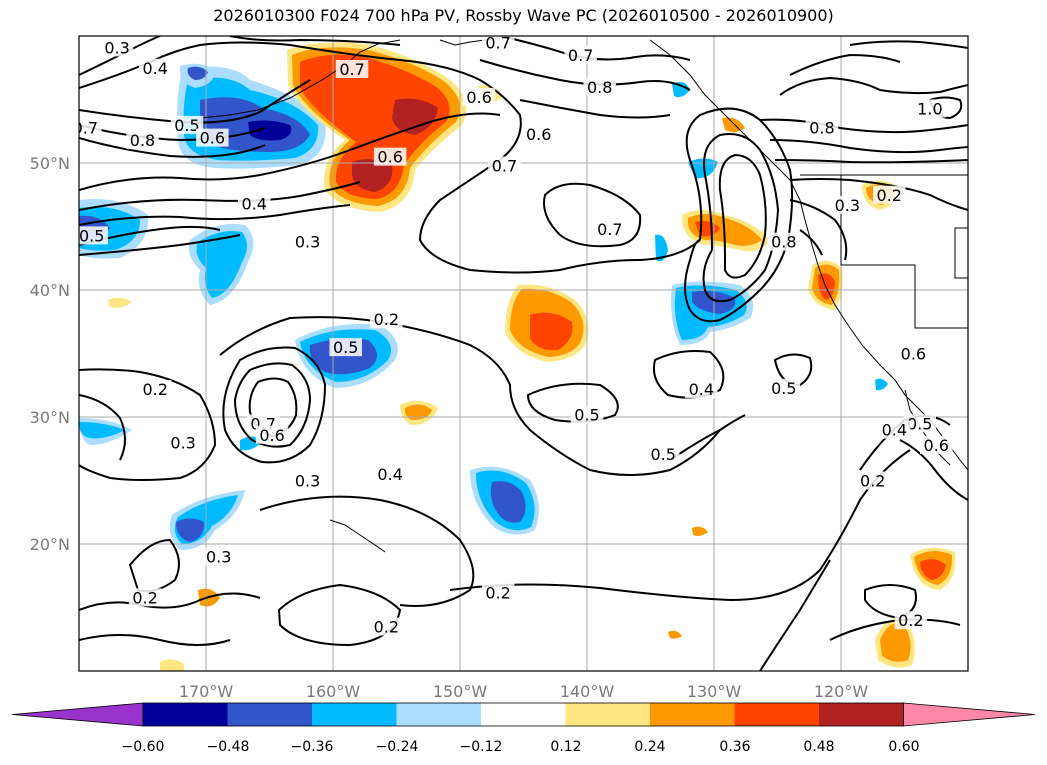  What do you see at coordinates (524, 691) in the screenshot?
I see `longitude-axis: 170°W 160°W 150°W 140°W 130°W 120°W` at bounding box center [524, 691].